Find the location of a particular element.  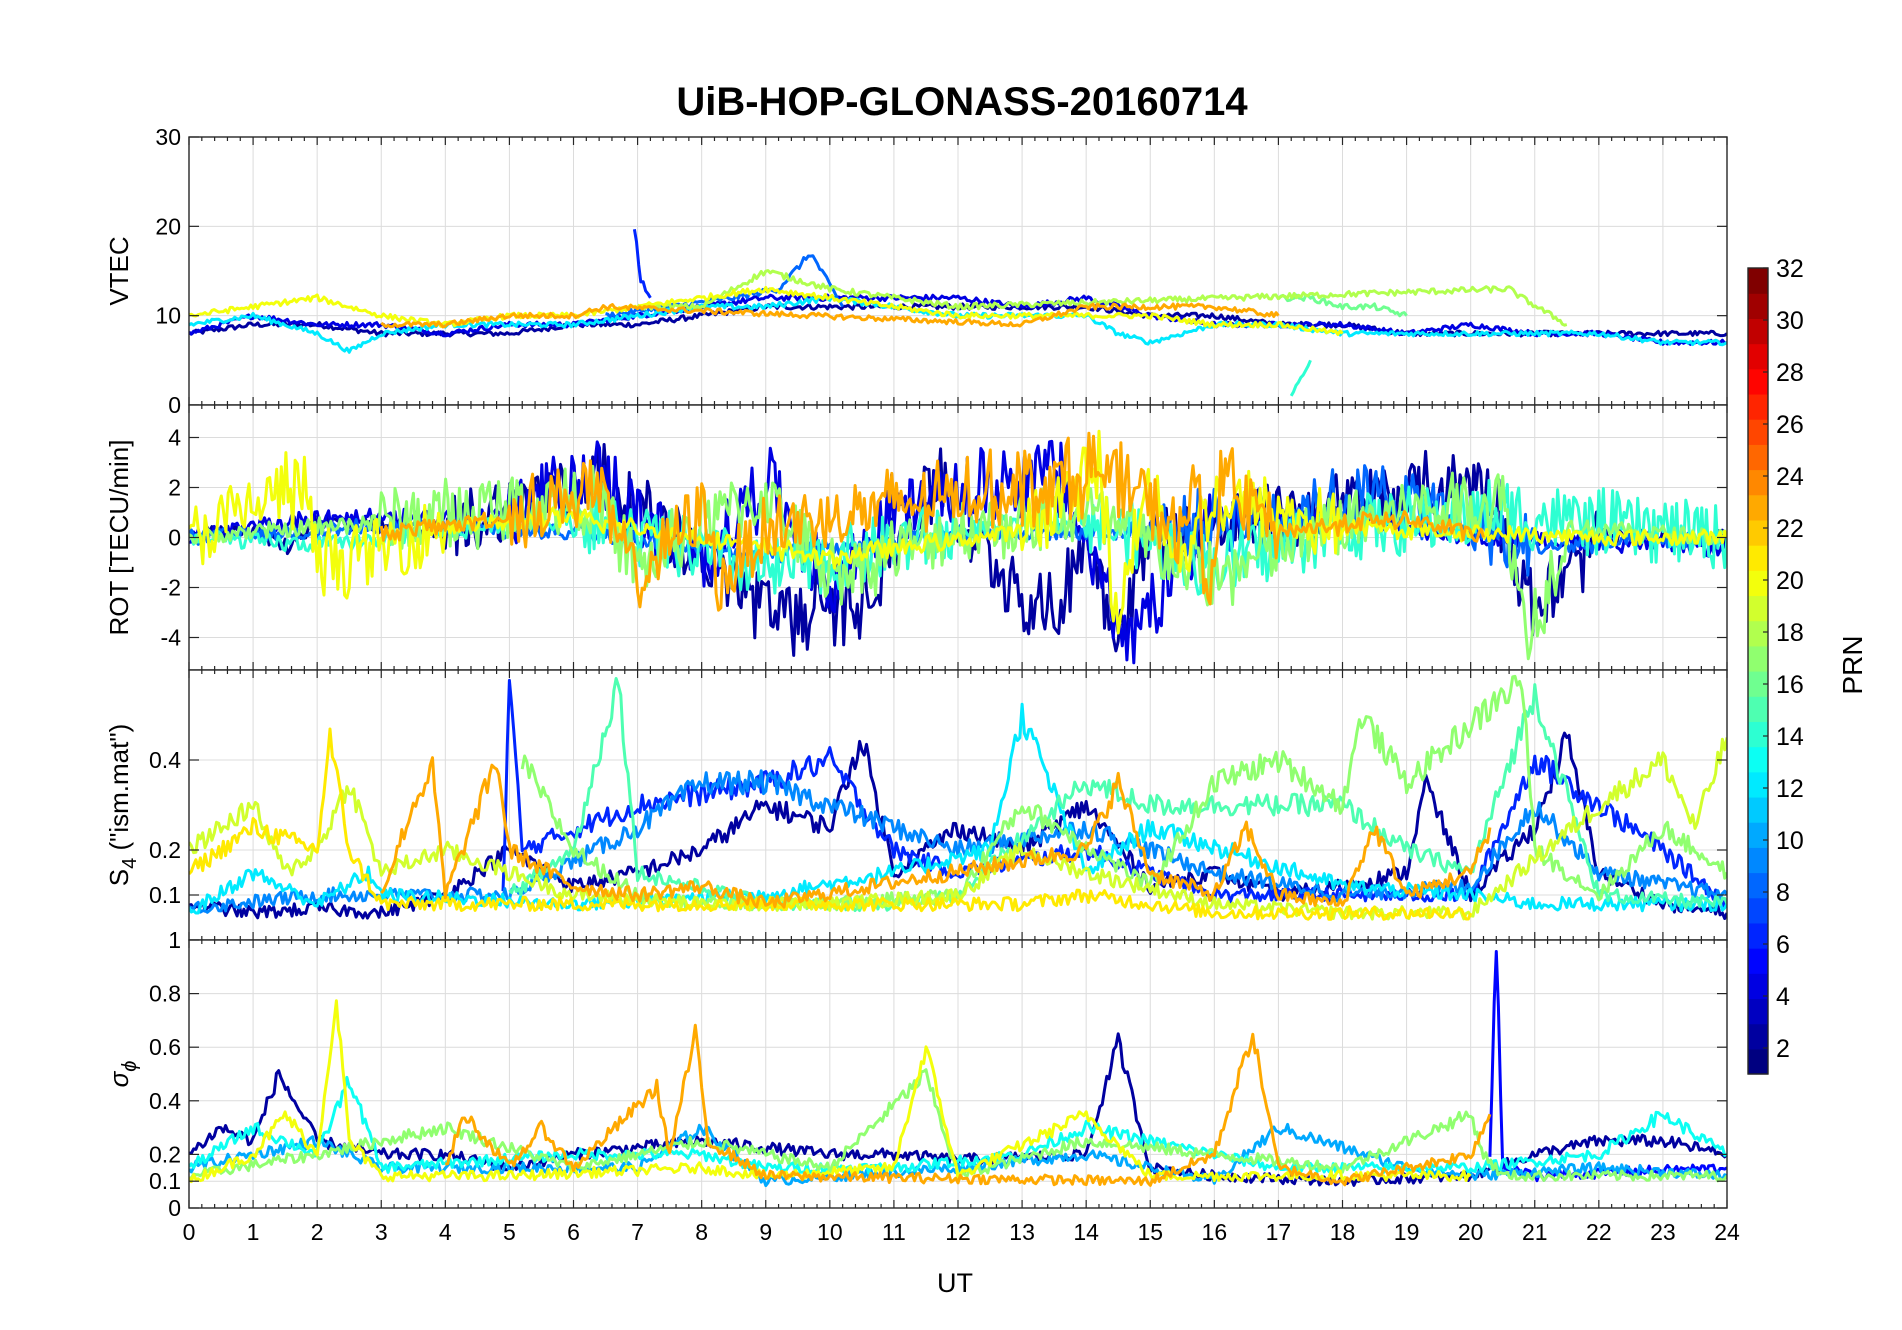

x-tick-label: 20 is located at coordinates (1471, 1232).